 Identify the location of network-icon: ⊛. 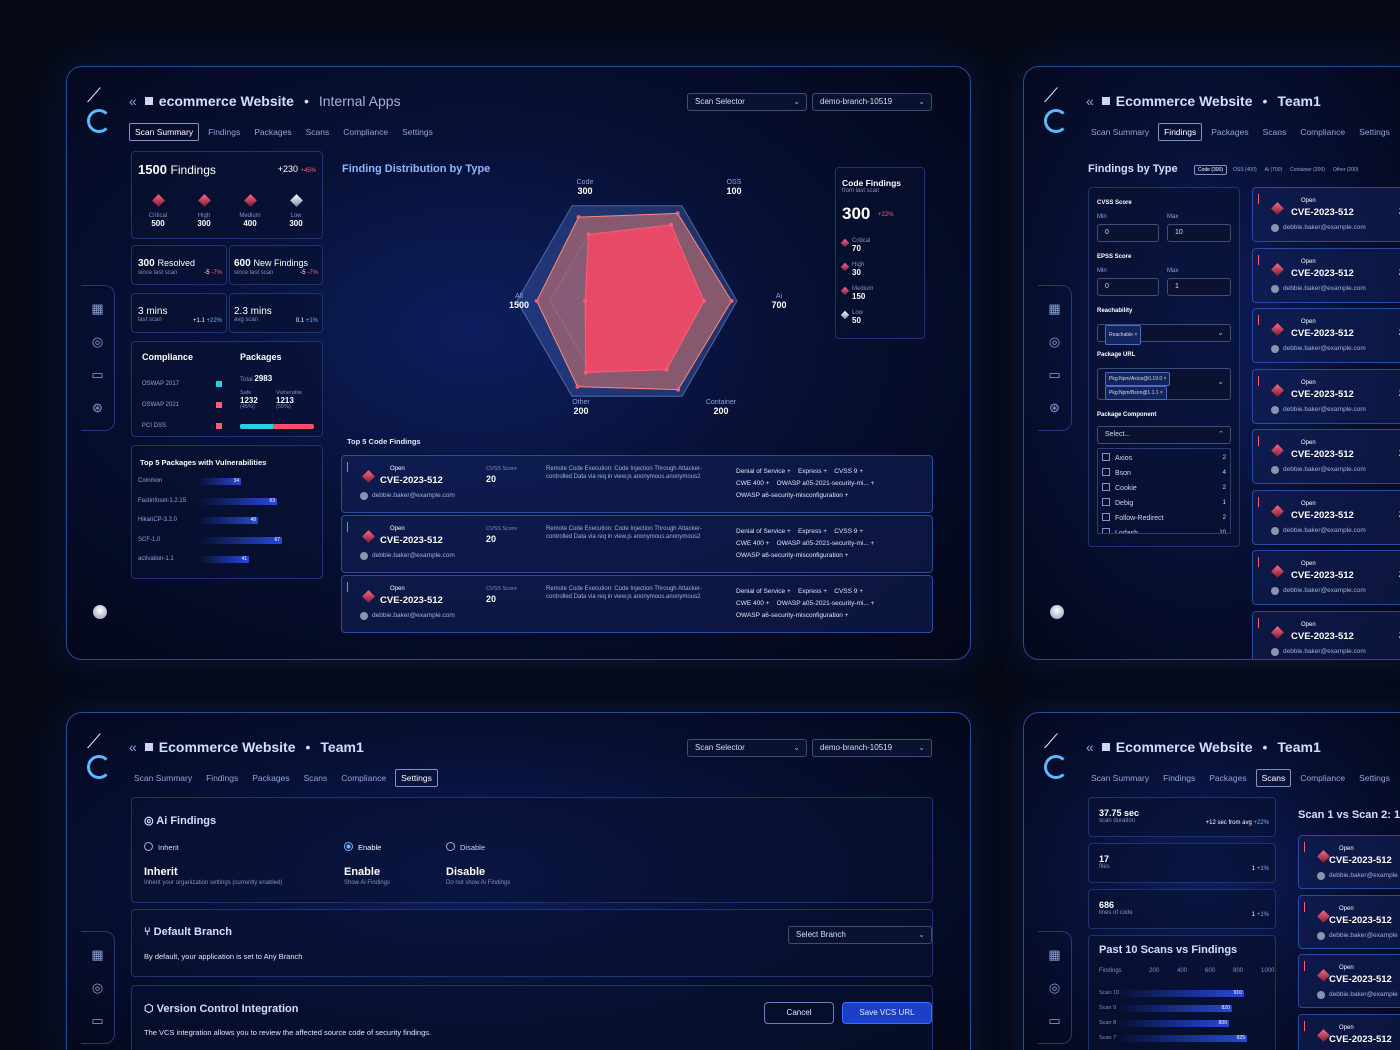
(1054, 407).